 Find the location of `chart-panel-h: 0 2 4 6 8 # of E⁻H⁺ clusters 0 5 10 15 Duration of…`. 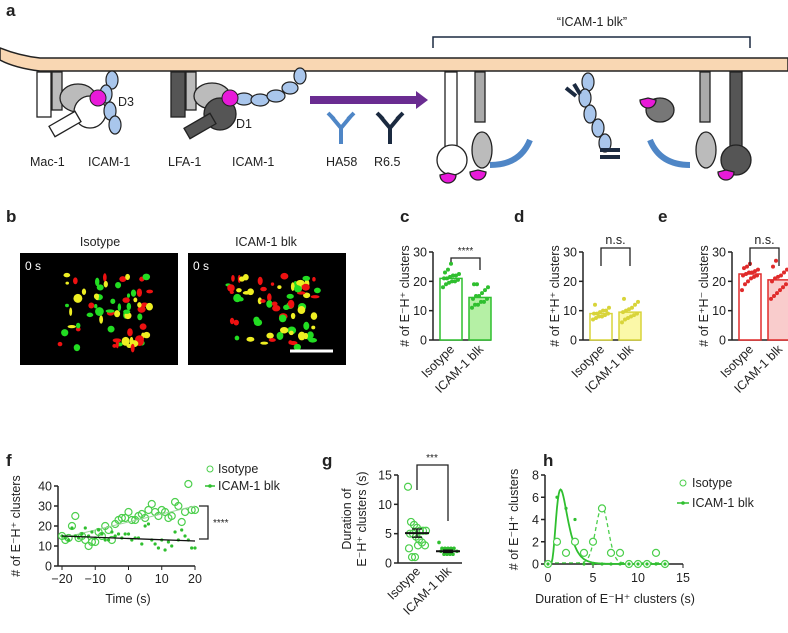

chart-panel-h: 0 2 4 6 8 # of E⁻H⁺ clusters 0 5 10 15 Duration of… is located at coordinates (631, 538).